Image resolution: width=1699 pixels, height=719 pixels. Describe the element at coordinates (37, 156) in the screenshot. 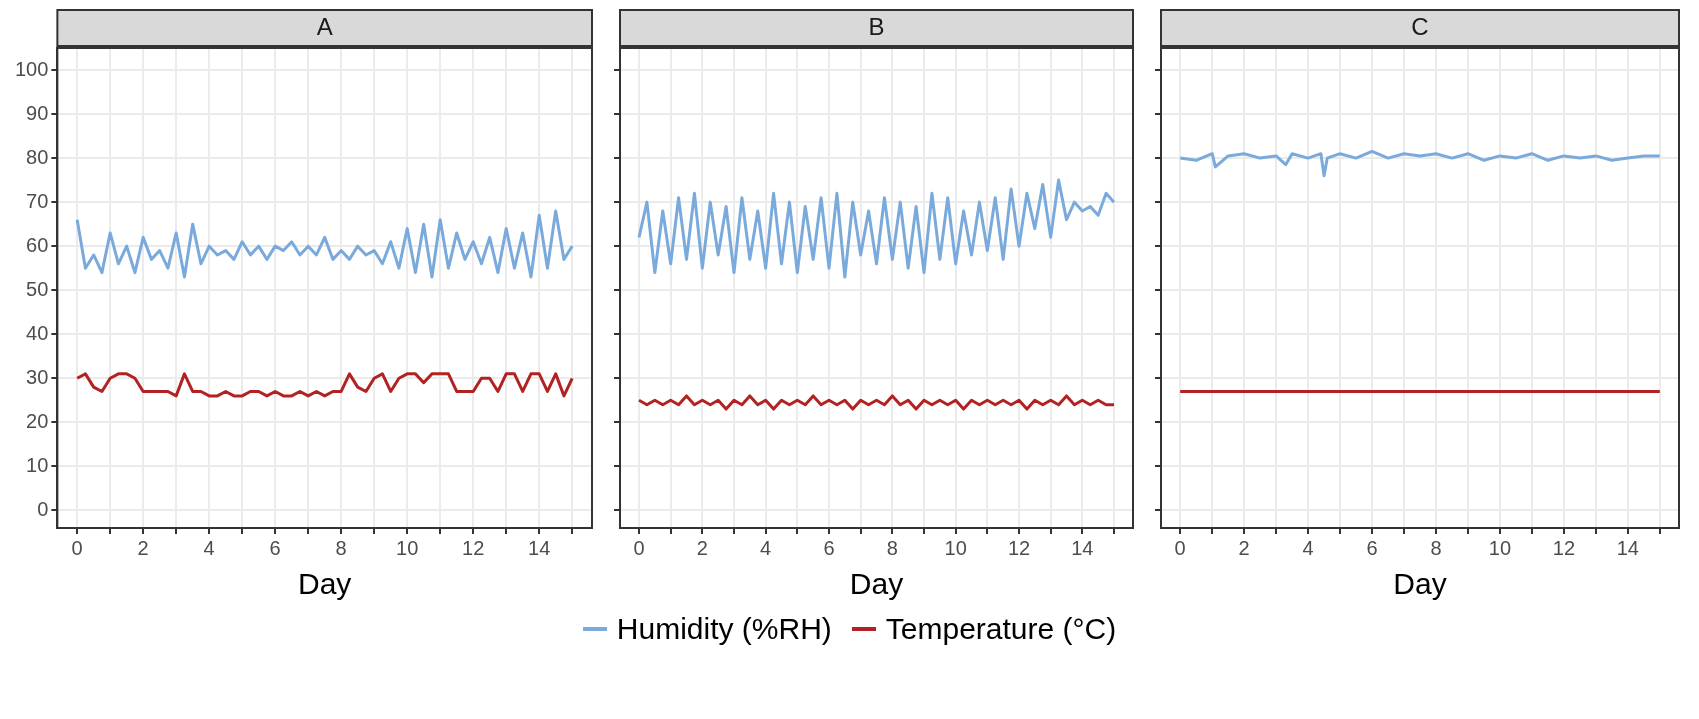

I see `y-tick-label: 80` at that location.